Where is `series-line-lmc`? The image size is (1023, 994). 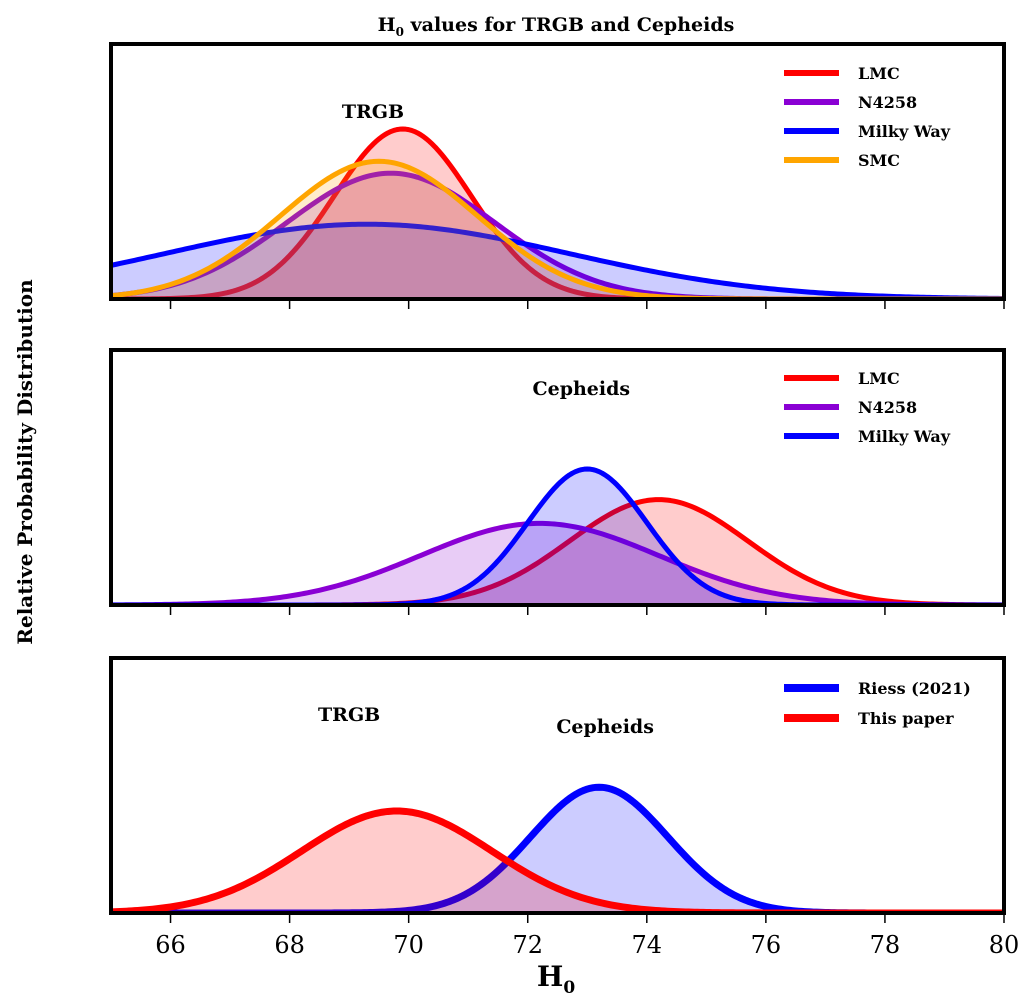 series-line-lmc is located at coordinates (557, 551).